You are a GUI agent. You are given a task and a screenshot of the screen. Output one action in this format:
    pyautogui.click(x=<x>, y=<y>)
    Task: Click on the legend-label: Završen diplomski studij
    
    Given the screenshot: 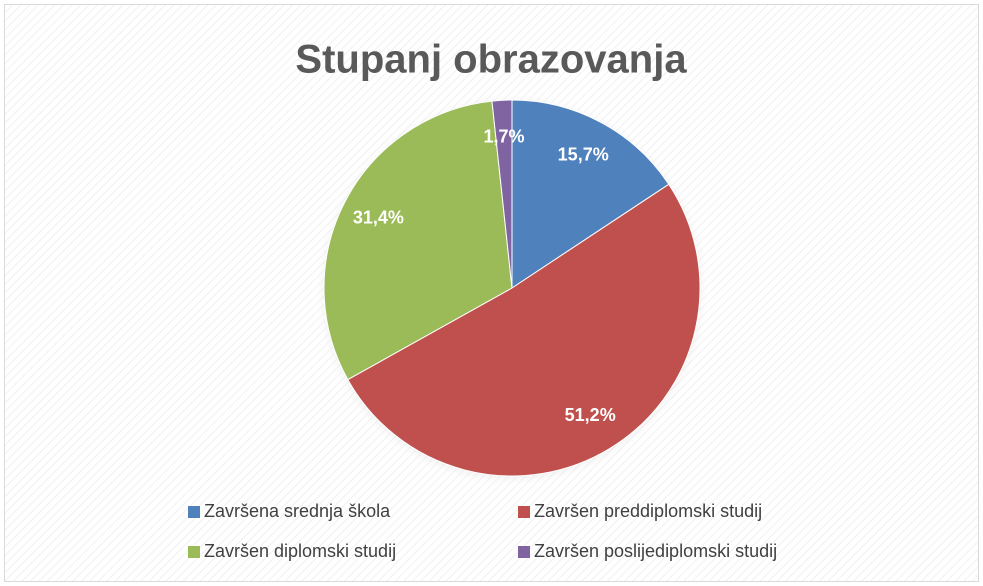 What is the action you would take?
    pyautogui.click(x=300, y=551)
    